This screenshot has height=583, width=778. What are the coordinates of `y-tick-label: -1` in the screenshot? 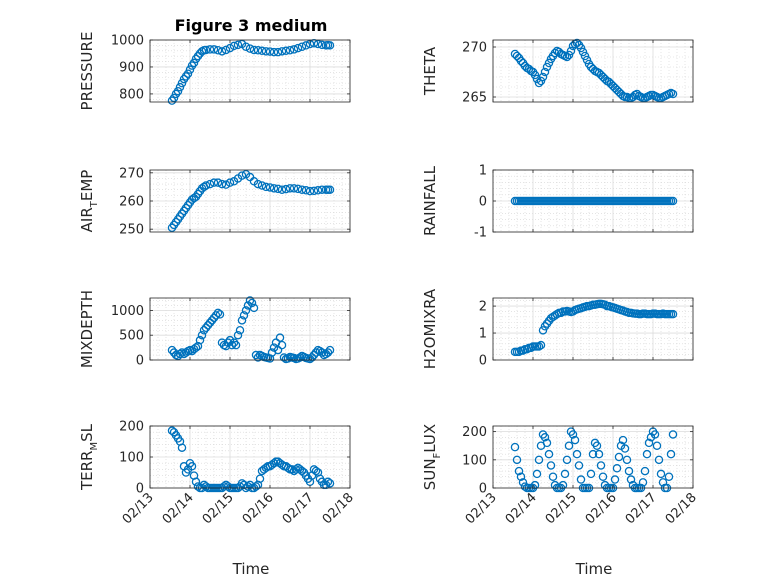 It's located at (480, 233).